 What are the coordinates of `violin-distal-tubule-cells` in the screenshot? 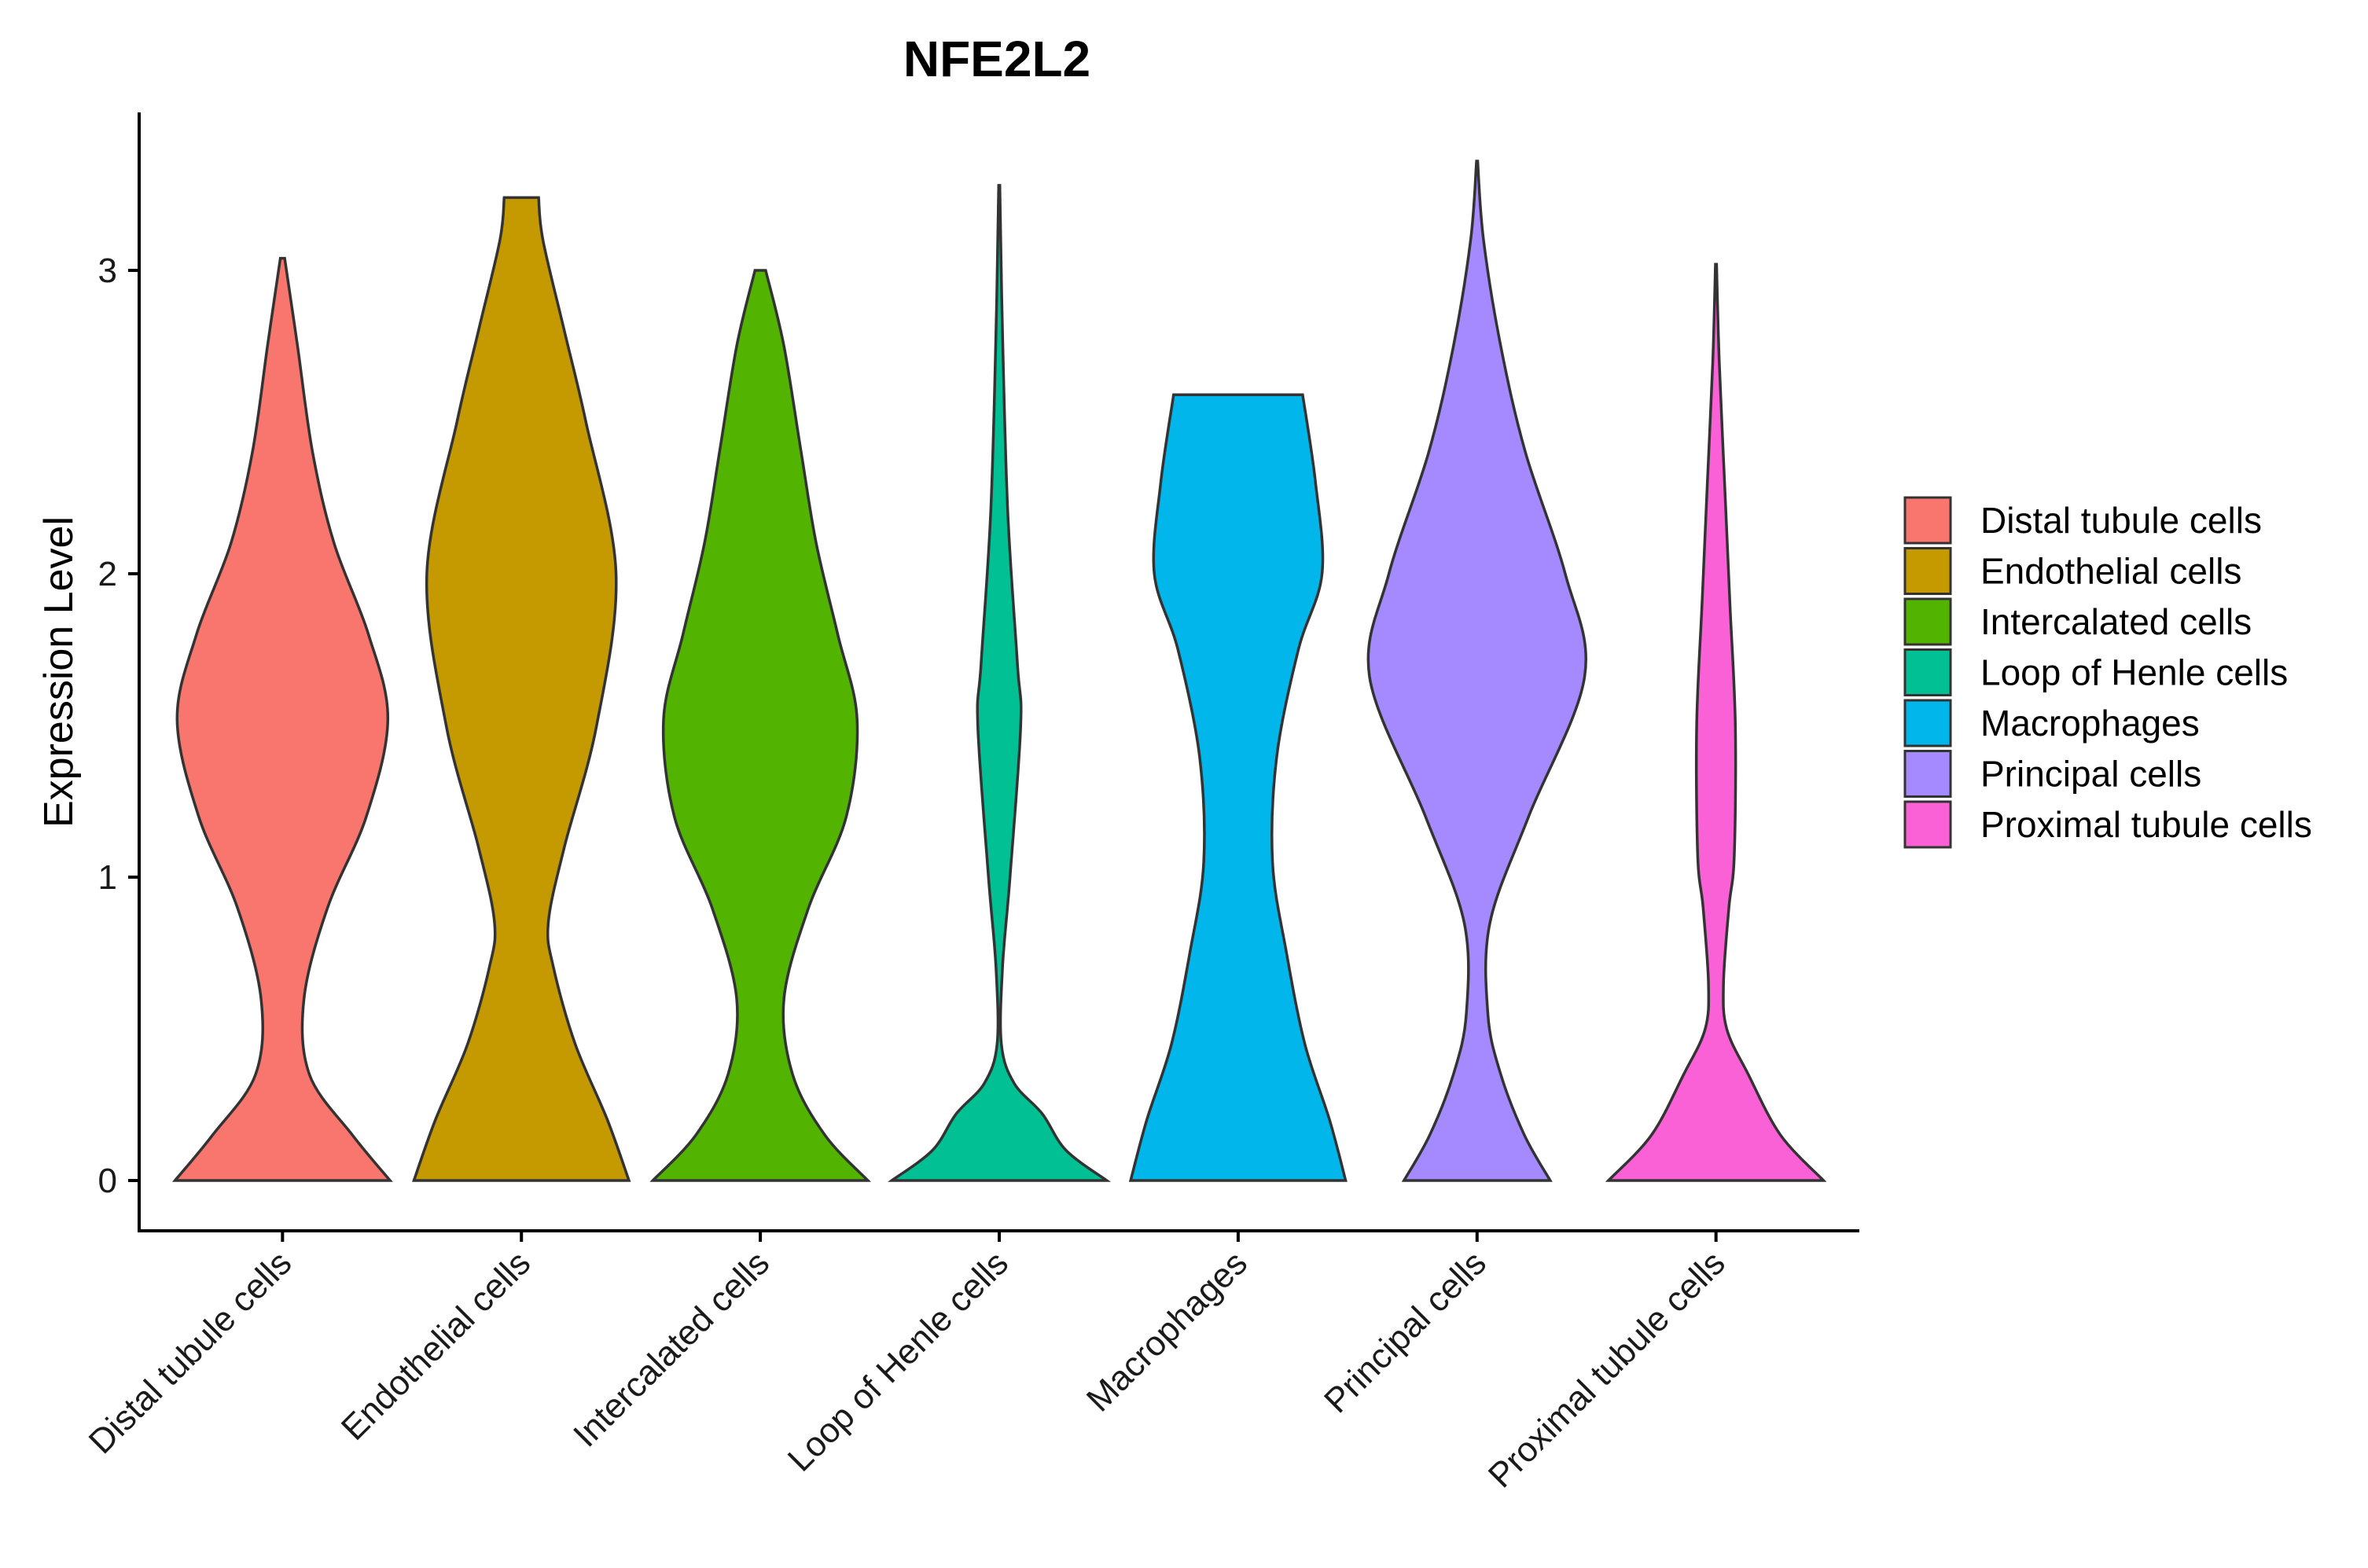 It's located at (282, 719).